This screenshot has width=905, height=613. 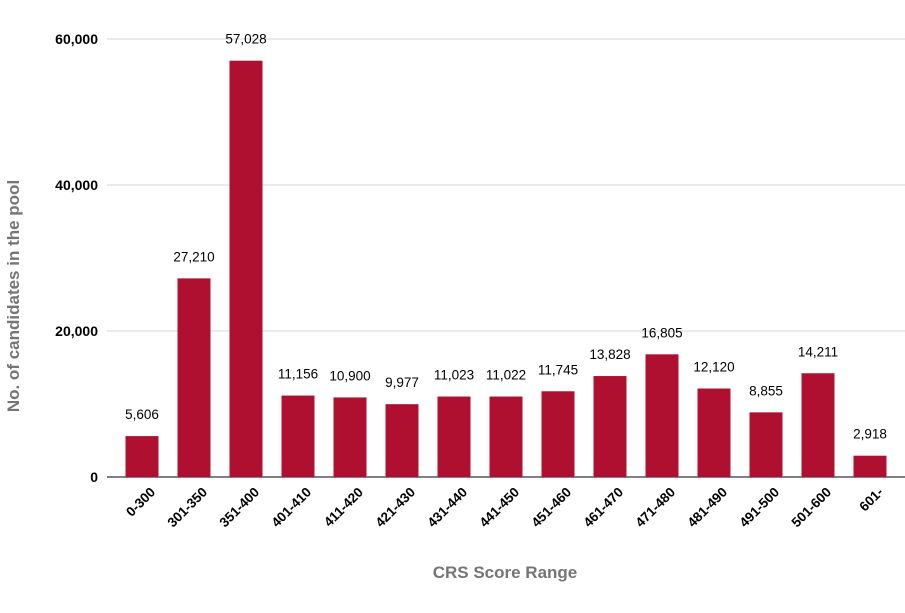 I want to click on x-tick-label: 351-400, so click(x=239, y=508).